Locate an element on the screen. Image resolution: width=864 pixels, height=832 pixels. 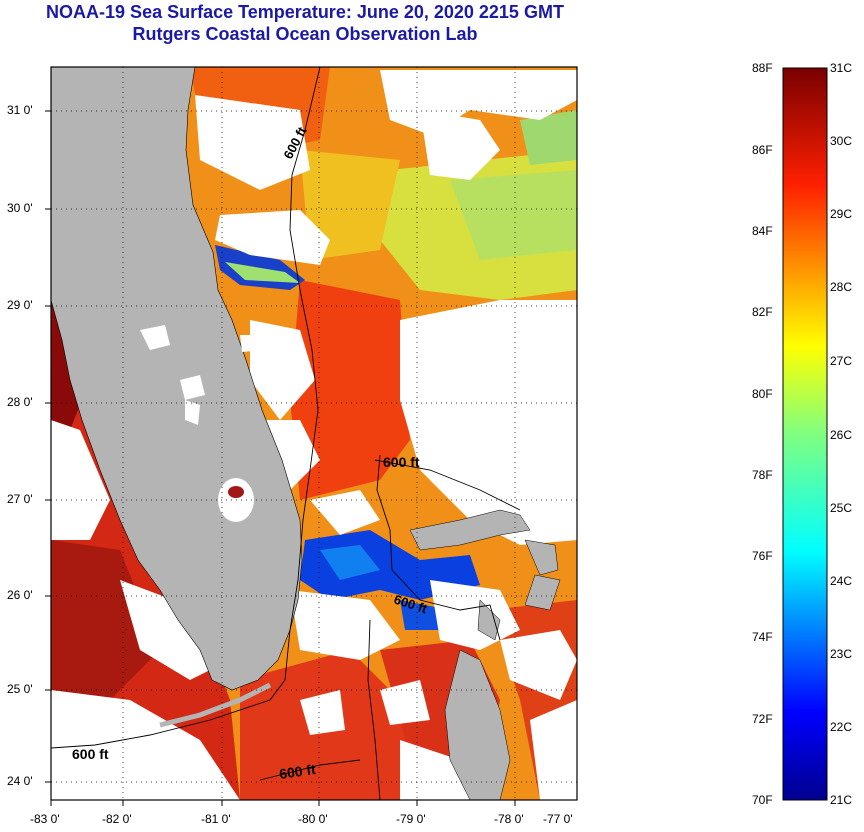
colorbar-label-c: 27C is located at coordinates (841, 361).